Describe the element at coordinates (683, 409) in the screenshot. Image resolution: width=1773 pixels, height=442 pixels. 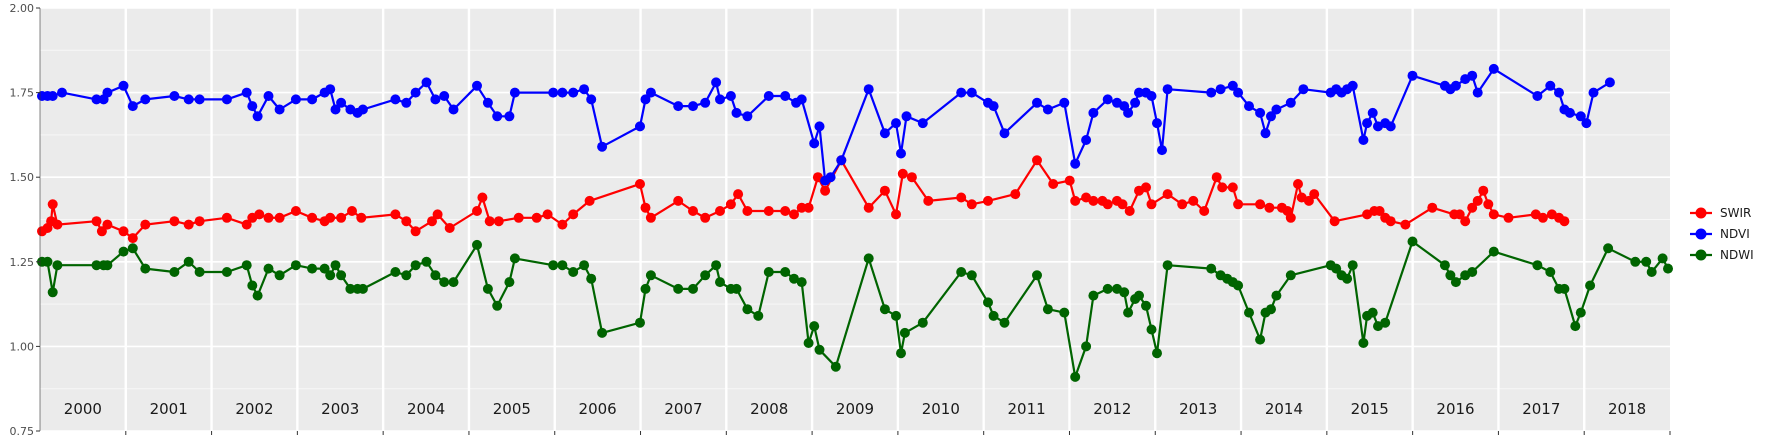
I see `year-label: 2007` at that location.